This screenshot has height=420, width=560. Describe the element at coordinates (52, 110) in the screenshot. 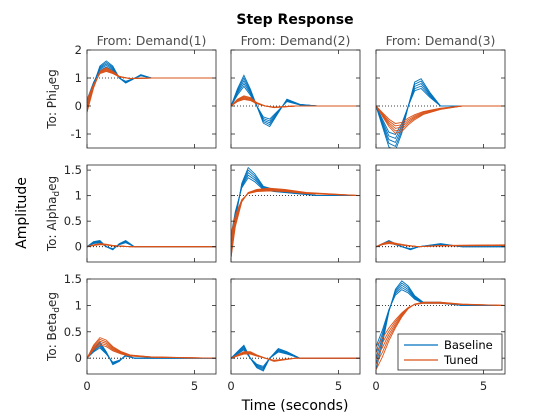

I see `row-title-main: To: Phi` at that location.